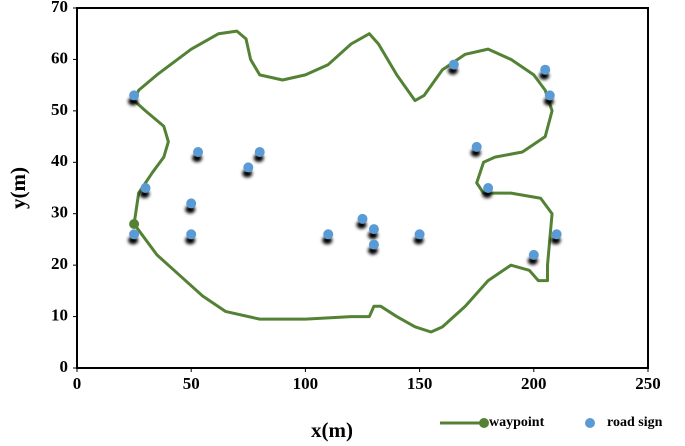 This screenshot has width=685, height=446. I want to click on waypoint-marker, so click(134, 224).